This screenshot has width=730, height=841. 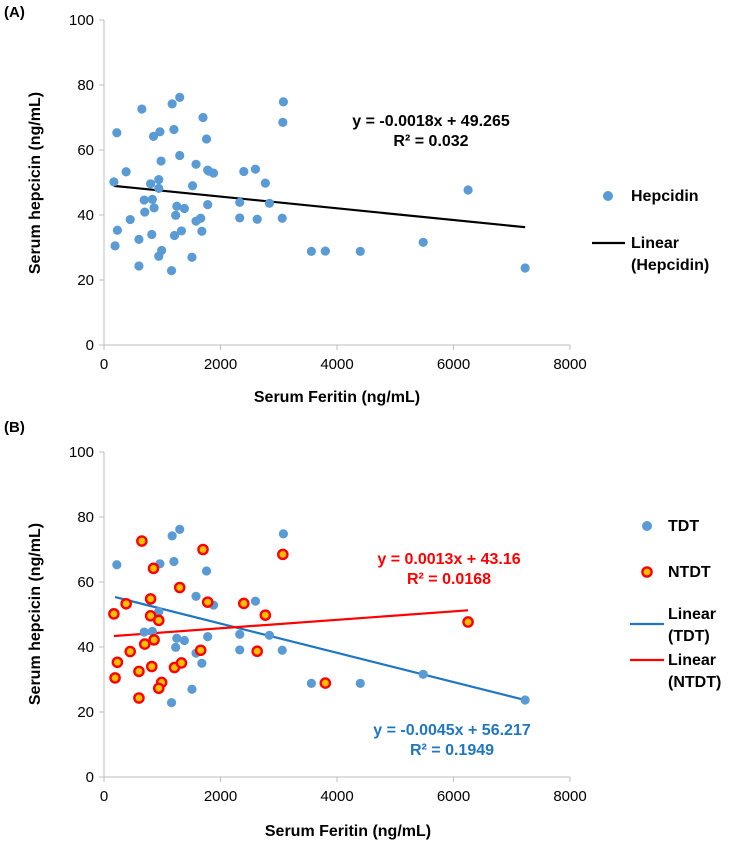 I want to click on legend-marker, so click(x=608, y=196).